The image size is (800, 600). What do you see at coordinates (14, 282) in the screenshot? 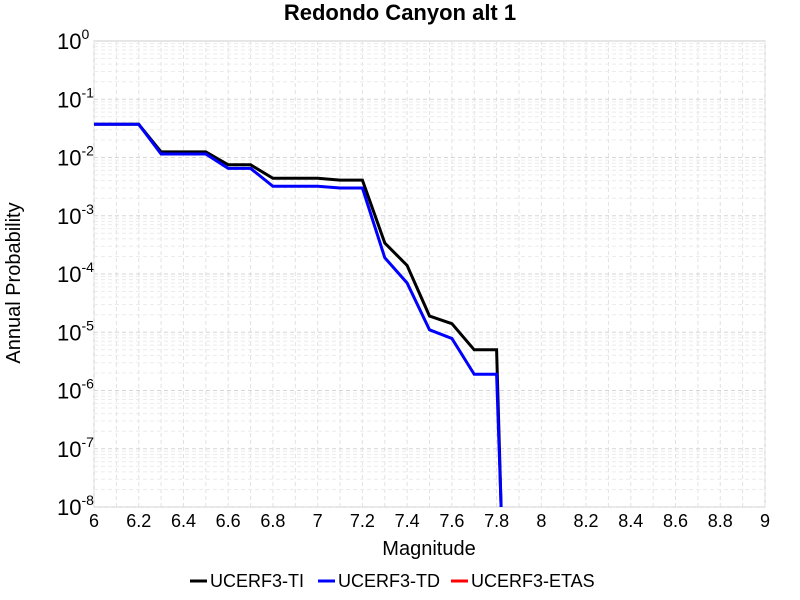
I see `y-axis-label: Annual Probability` at bounding box center [14, 282].